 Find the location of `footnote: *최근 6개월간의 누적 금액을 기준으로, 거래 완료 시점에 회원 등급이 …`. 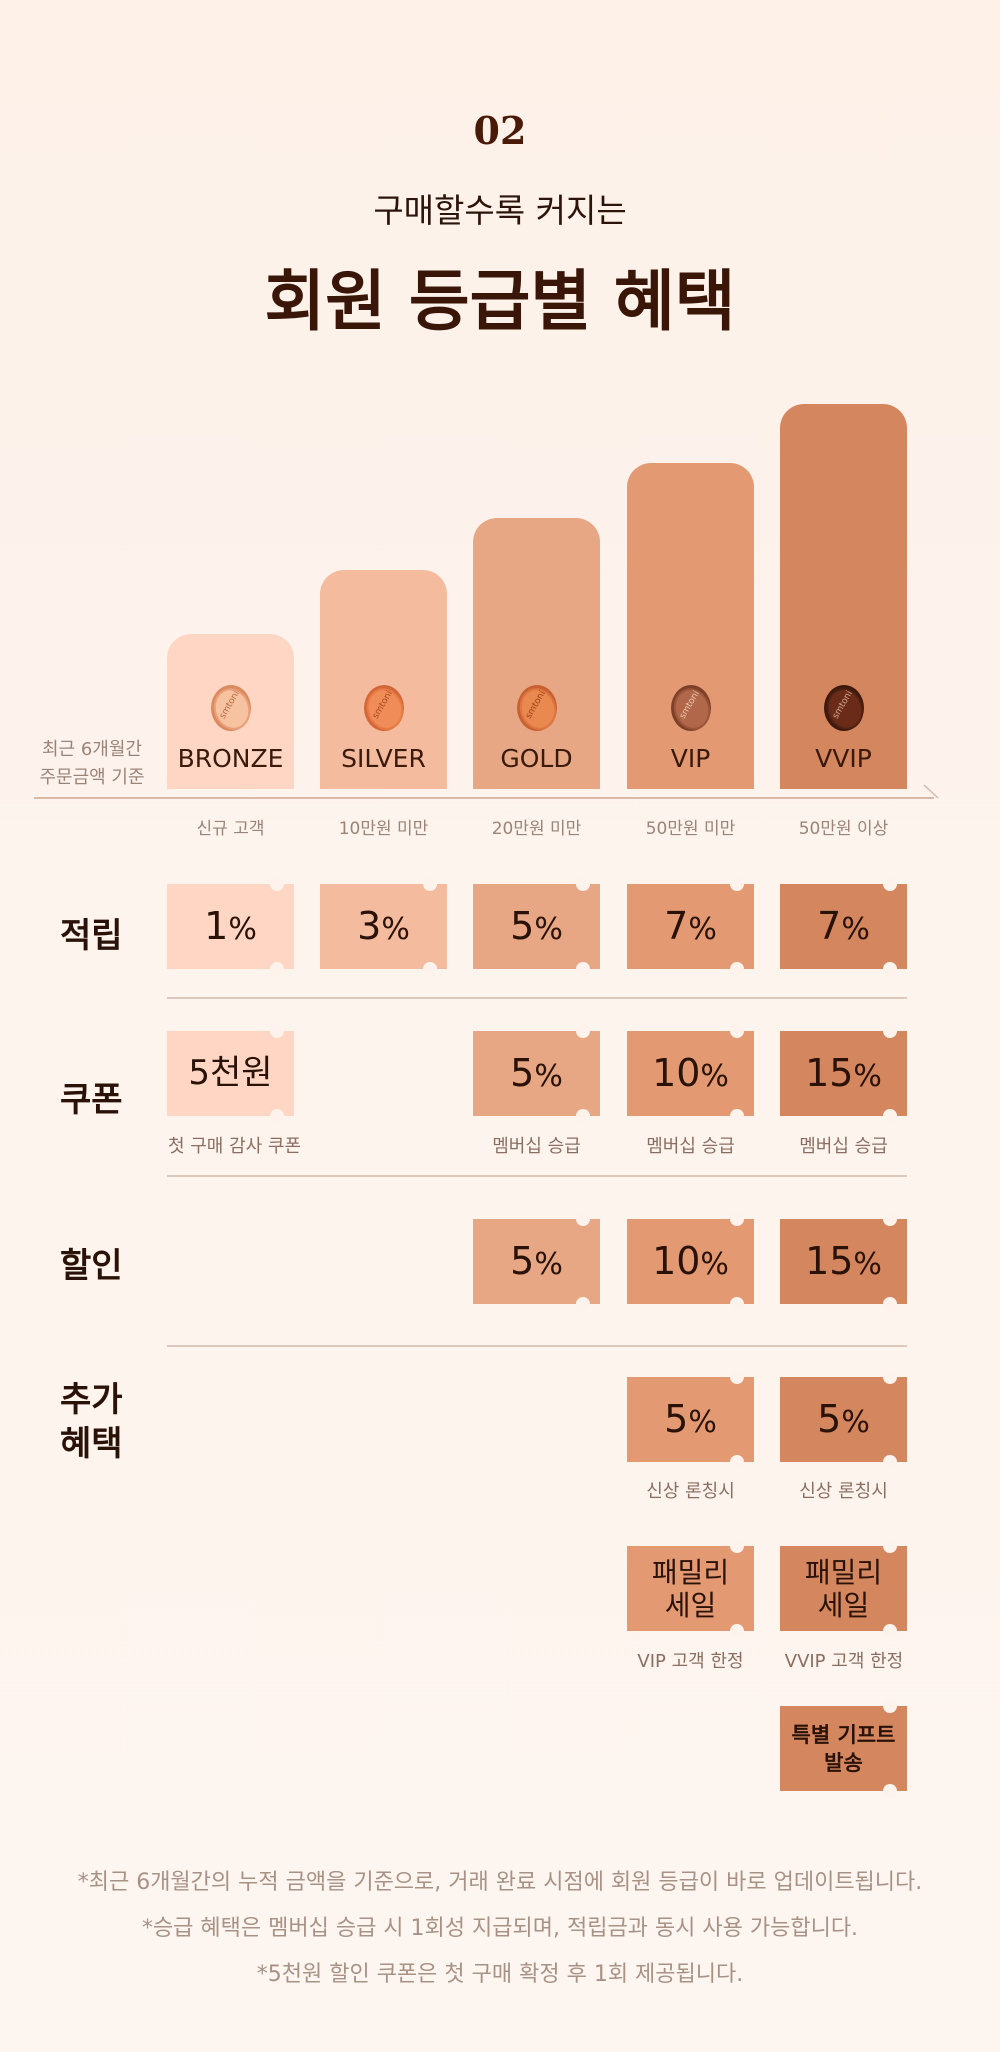

footnote: *최근 6개월간의 누적 금액을 기준으로, 거래 완료 시점에 회원 등급이 … is located at coordinates (500, 1882).